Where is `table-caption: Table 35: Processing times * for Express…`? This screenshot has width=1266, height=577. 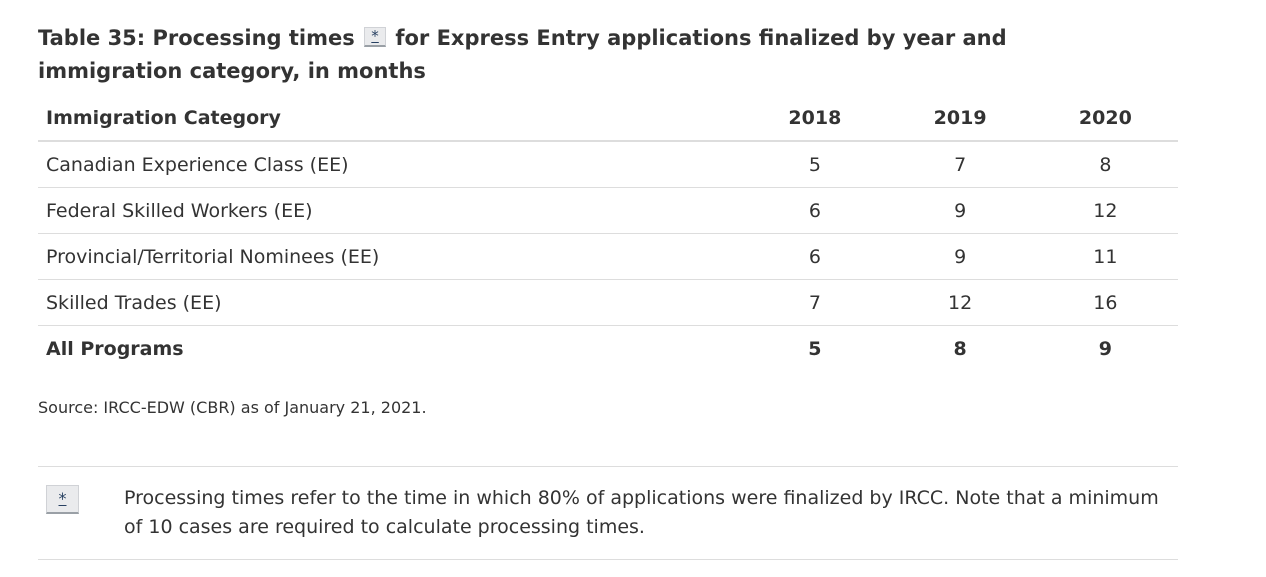 table-caption: Table 35: Processing times * for Express… is located at coordinates (588, 55).